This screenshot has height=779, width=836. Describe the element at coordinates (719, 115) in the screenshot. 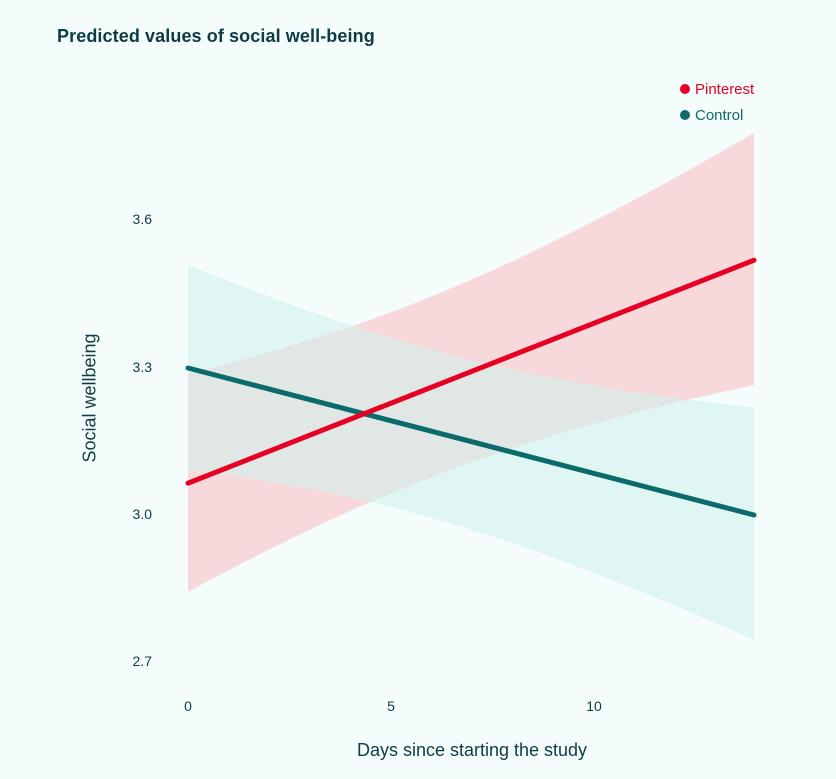

I see `legend-label: Control` at that location.